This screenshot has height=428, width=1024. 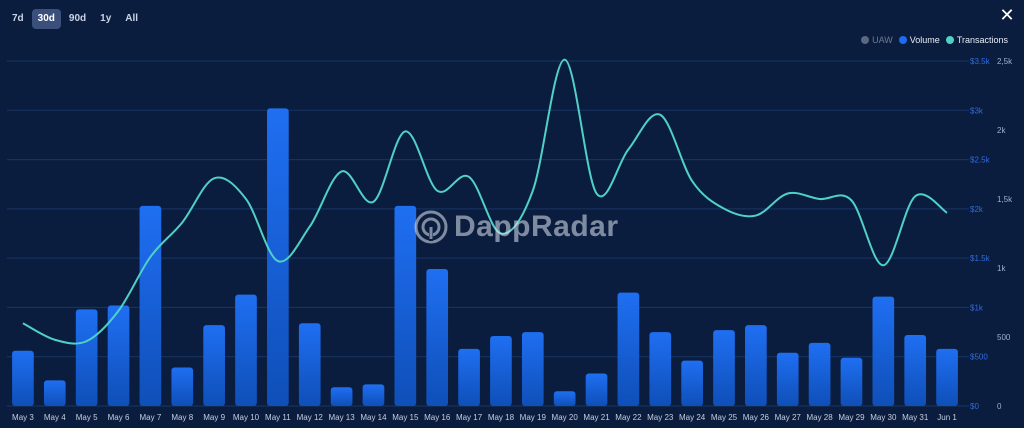 I want to click on y-left-tick-label: $2.5k, so click(x=980, y=160).